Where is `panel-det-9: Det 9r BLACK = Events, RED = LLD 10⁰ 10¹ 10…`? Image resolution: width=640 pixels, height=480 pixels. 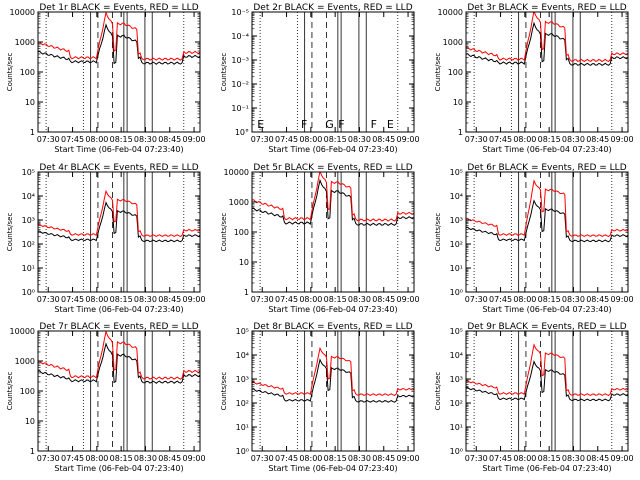 panel-det-9: Det 9r BLACK = Events, RED = LLD 10⁰ 10¹ 10… is located at coordinates (534, 397).